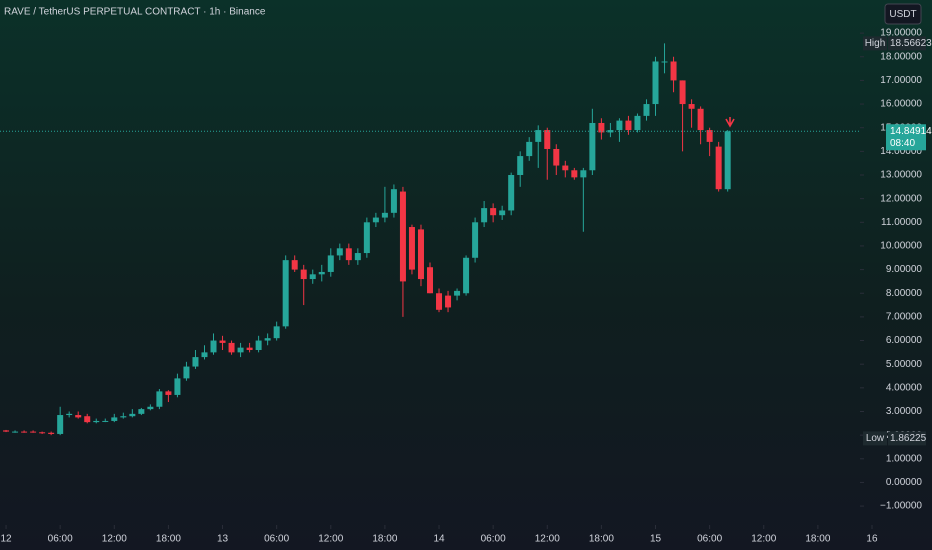 This screenshot has width=932, height=550. What do you see at coordinates (902, 143) in the screenshot?
I see `countdown: 08:40` at bounding box center [902, 143].